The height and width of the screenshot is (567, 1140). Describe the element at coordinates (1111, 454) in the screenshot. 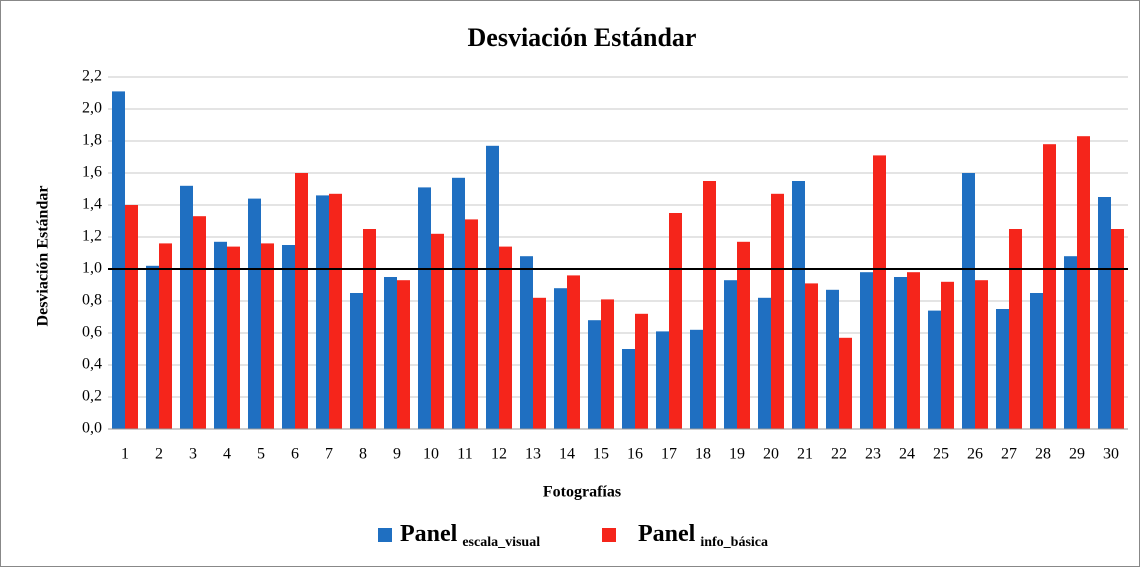

I see `x-tick-label: 30` at that location.